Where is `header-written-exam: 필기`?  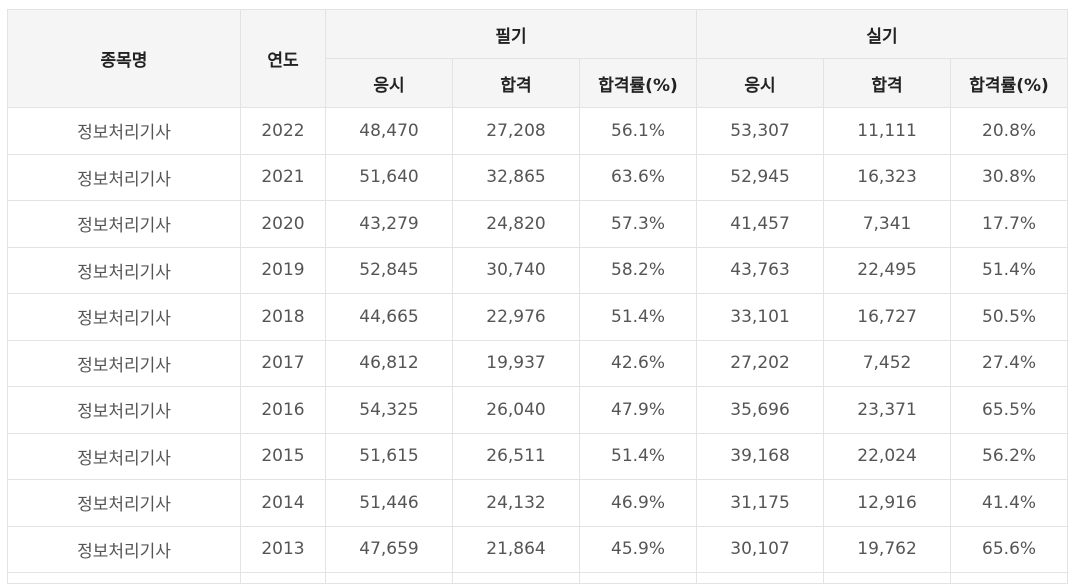
header-written-exam: 필기 is located at coordinates (511, 34).